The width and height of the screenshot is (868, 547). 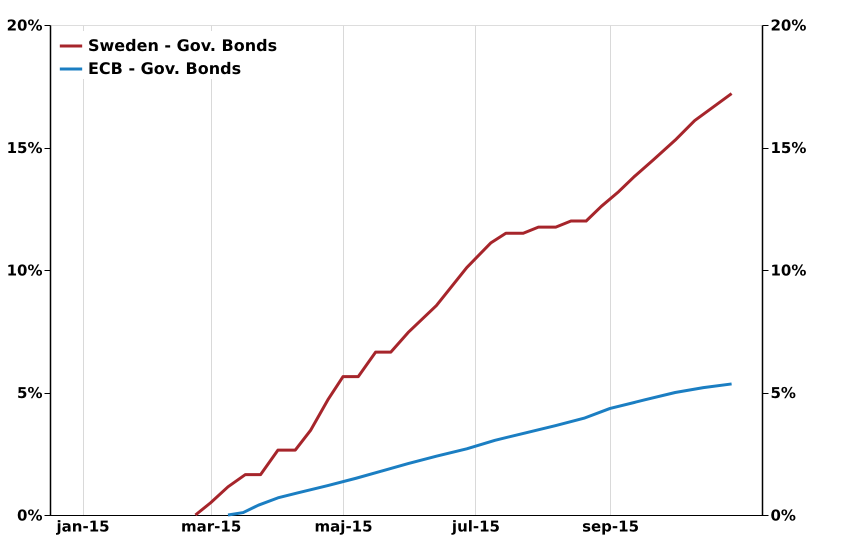 I want to click on y-tick-label: 0%, so click(x=29, y=515).